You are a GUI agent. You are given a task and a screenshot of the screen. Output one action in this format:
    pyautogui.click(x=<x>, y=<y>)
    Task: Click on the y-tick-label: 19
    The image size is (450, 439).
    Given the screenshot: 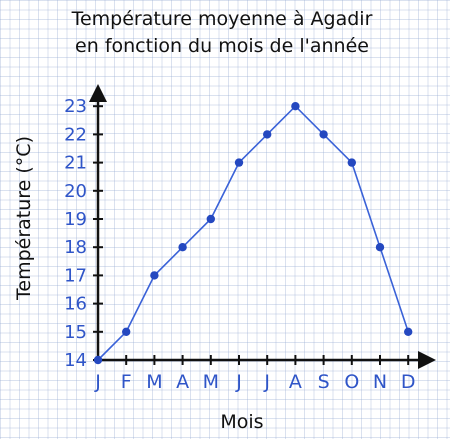 What is the action you would take?
    pyautogui.click(x=75, y=219)
    